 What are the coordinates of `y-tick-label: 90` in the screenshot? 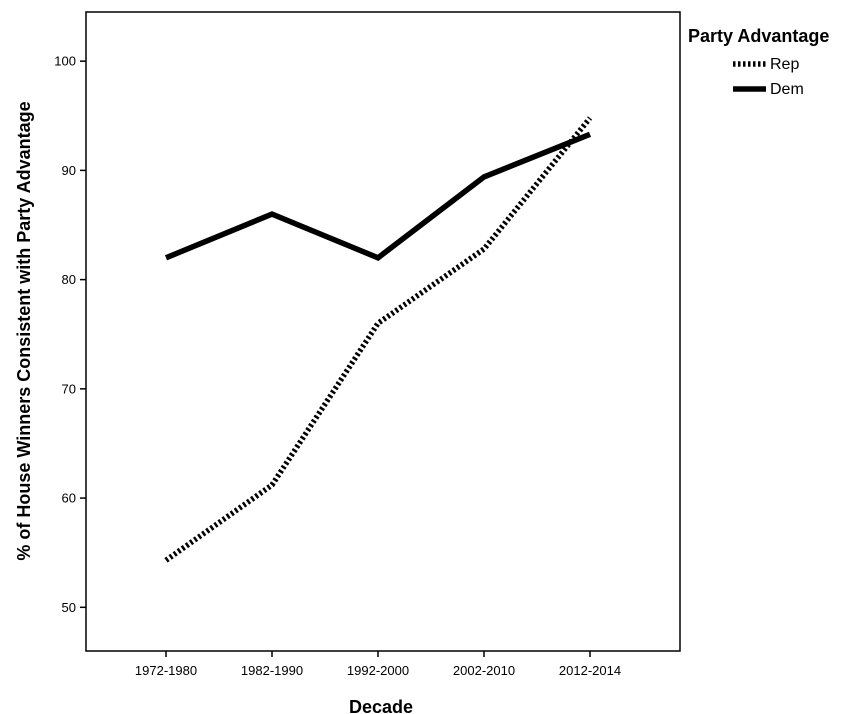 It's located at (69, 170).